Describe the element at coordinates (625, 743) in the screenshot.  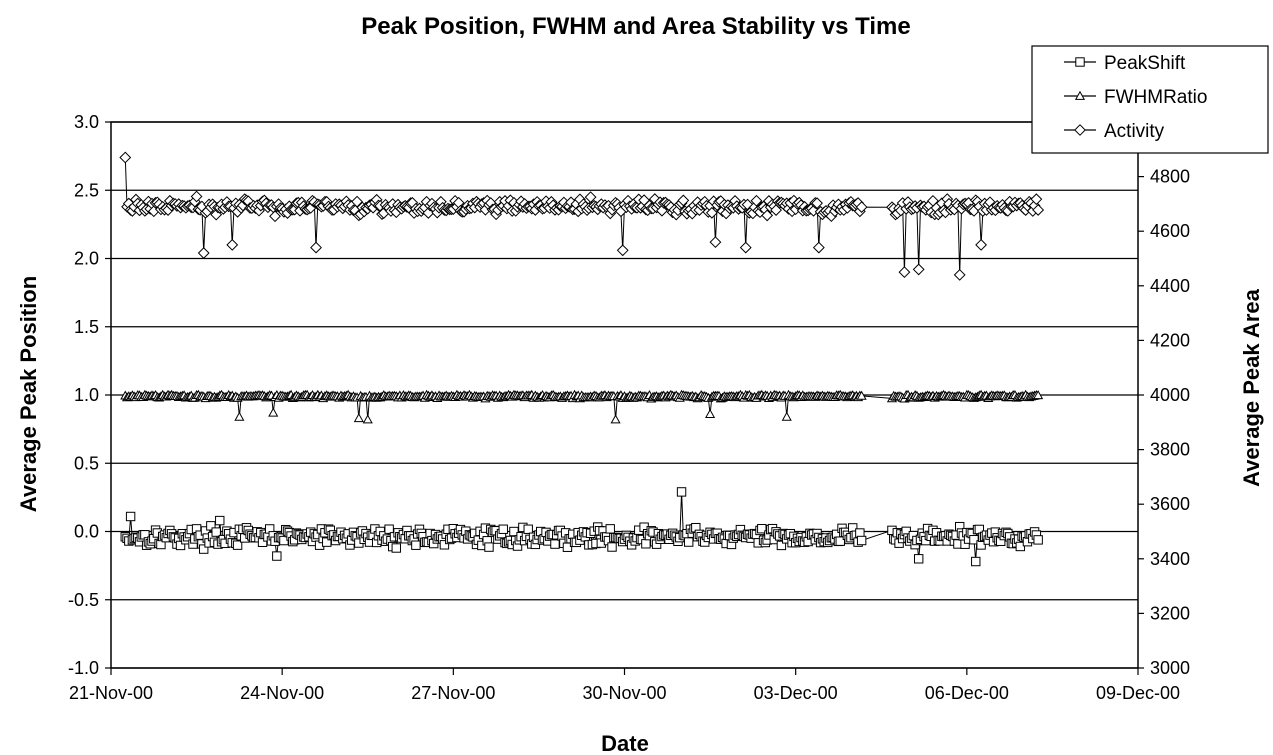
I see `x-axis-label: Date` at that location.